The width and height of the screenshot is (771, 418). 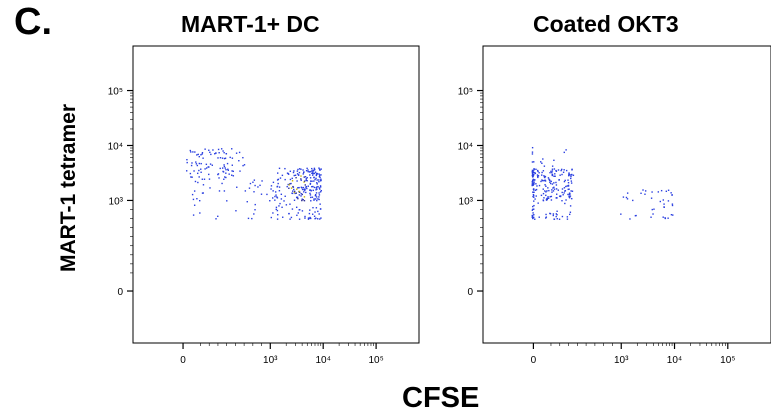 I want to click on x-tick-label: 0, so click(x=534, y=360).